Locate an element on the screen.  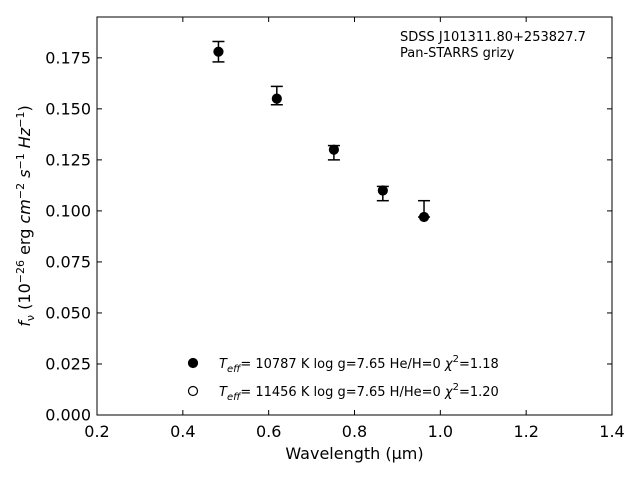
object-name-annotation: SDSS J101311.80+253827.7 is located at coordinates (493, 37).